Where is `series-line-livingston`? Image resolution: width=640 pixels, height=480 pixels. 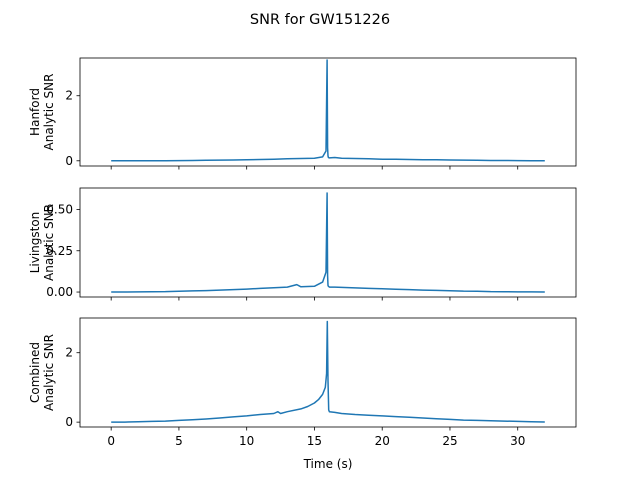
series-line-livingston is located at coordinates (328, 242).